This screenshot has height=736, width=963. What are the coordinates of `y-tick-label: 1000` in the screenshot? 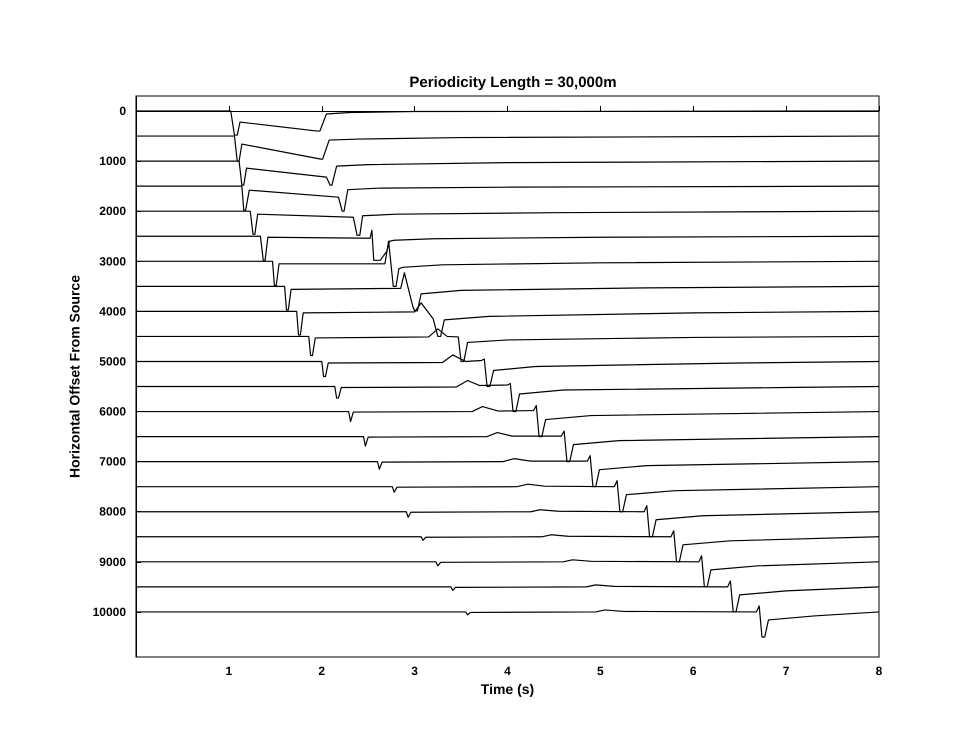 It's located at (112, 161).